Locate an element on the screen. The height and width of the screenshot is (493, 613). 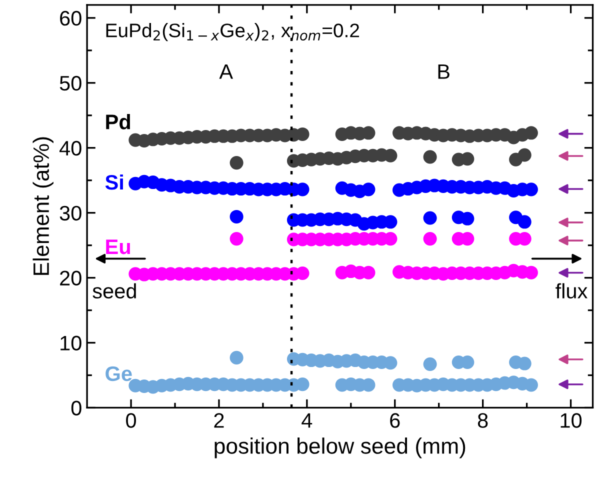
x-tick-label: 4 is located at coordinates (307, 420).